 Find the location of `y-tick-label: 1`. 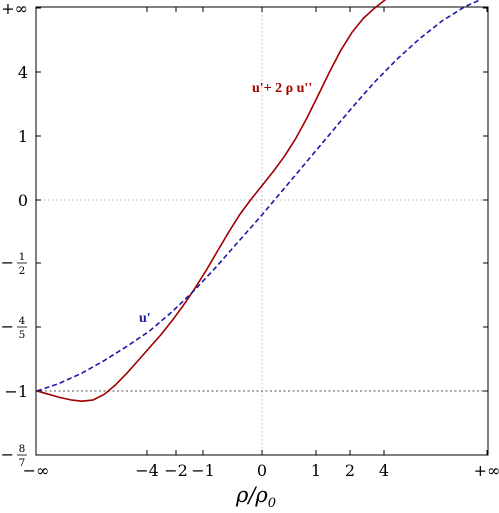

y-tick-label: 1 is located at coordinates (23, 136).